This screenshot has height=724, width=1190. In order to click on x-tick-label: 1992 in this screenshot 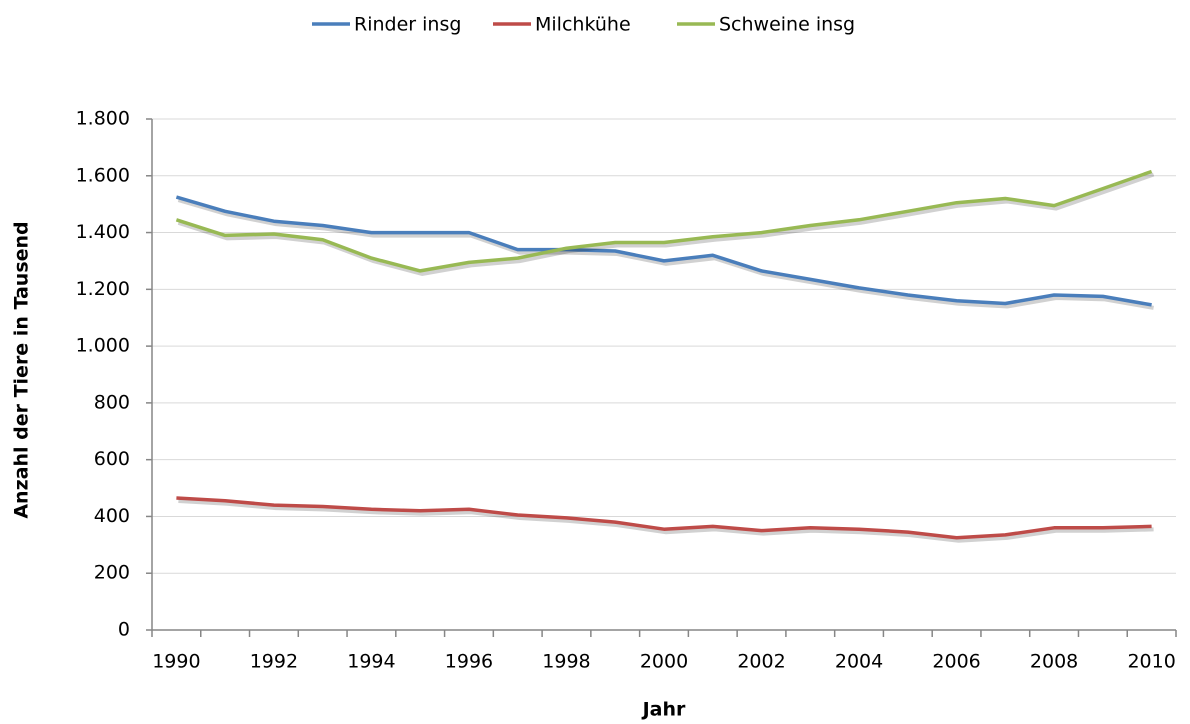, I will do `click(274, 662)`.